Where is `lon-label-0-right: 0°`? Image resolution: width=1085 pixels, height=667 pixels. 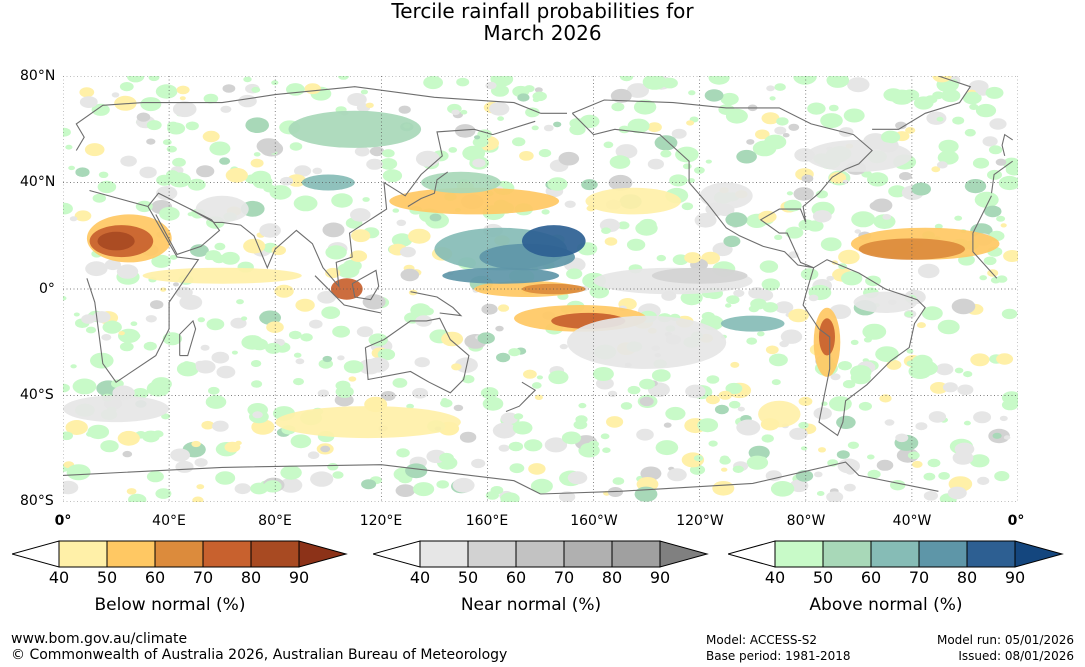 lon-label-0-right: 0° is located at coordinates (1016, 521).